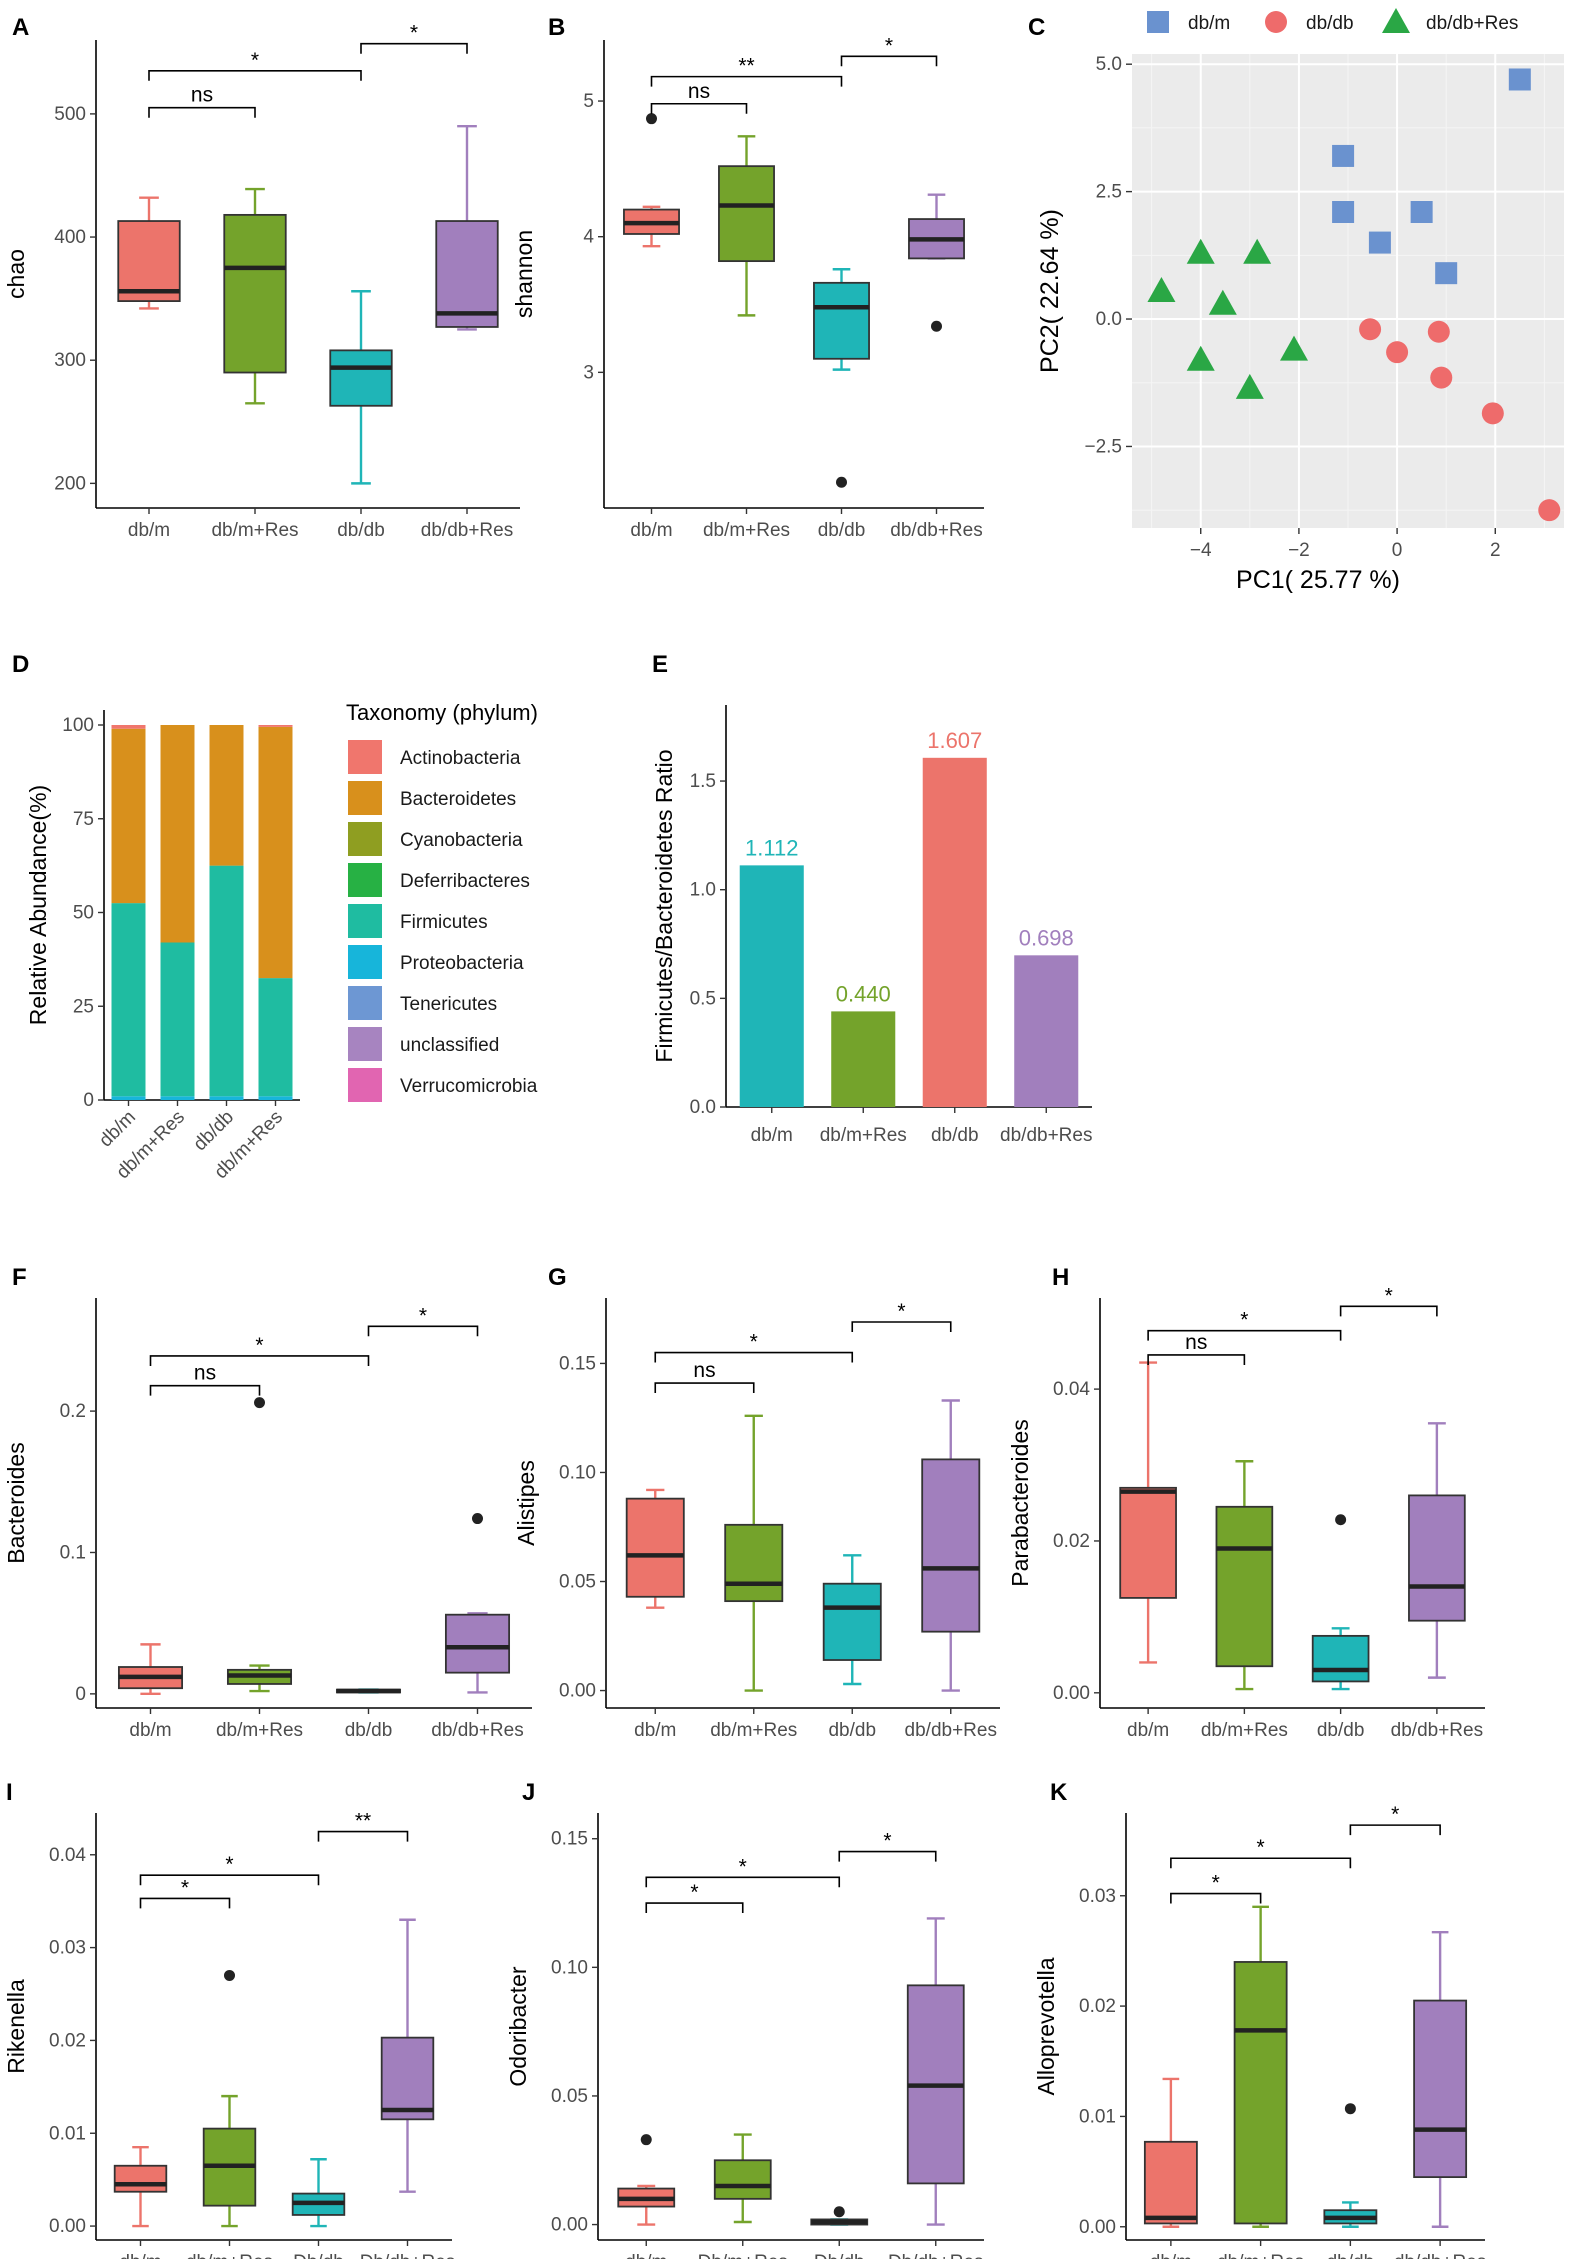 Image resolution: width=1578 pixels, height=2259 pixels. What do you see at coordinates (38, 905) in the screenshot?
I see `y-axis-label: Relative Abundance(%)` at bounding box center [38, 905].